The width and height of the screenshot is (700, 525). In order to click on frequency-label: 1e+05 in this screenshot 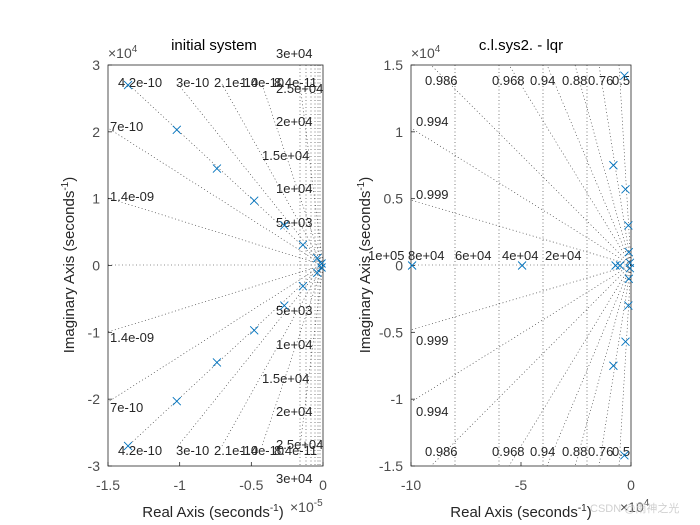, I will do `click(386, 255)`.